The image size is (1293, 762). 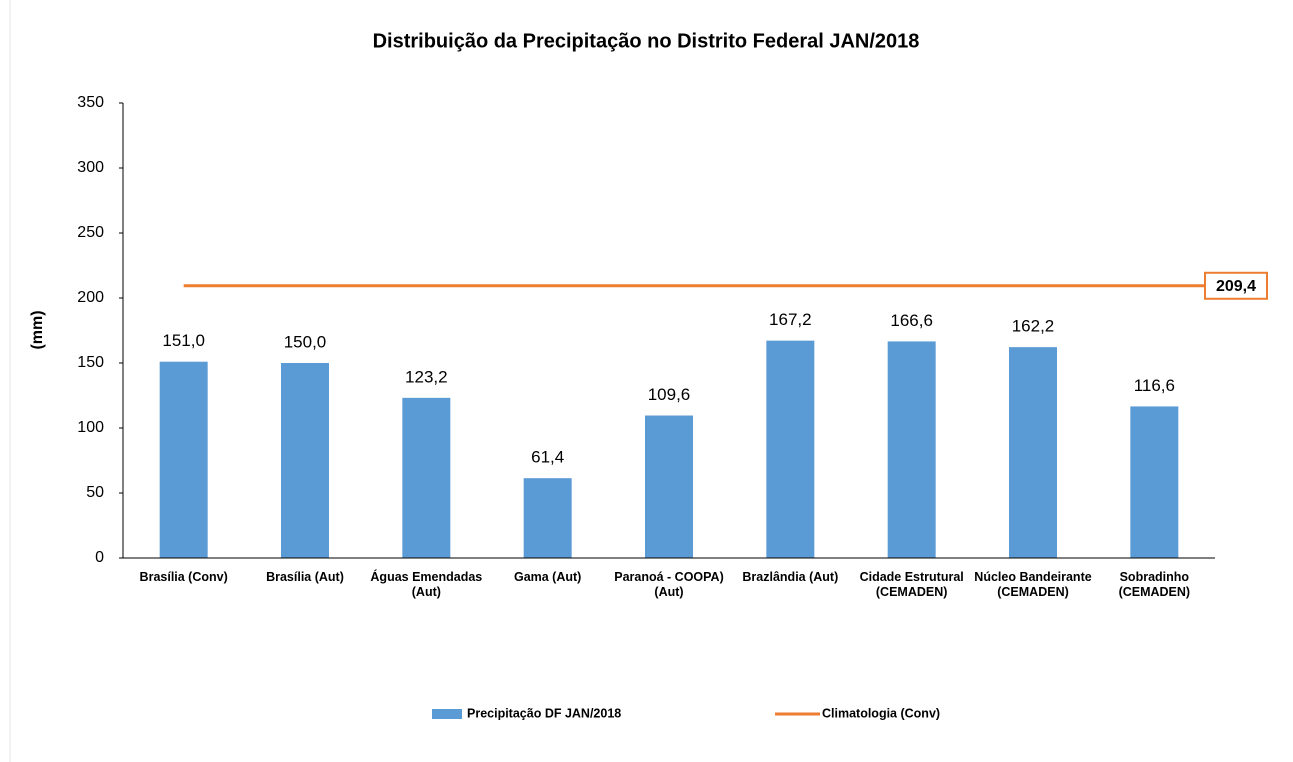 I want to click on x-tick-label: Brasília (Aut), so click(x=305, y=577).